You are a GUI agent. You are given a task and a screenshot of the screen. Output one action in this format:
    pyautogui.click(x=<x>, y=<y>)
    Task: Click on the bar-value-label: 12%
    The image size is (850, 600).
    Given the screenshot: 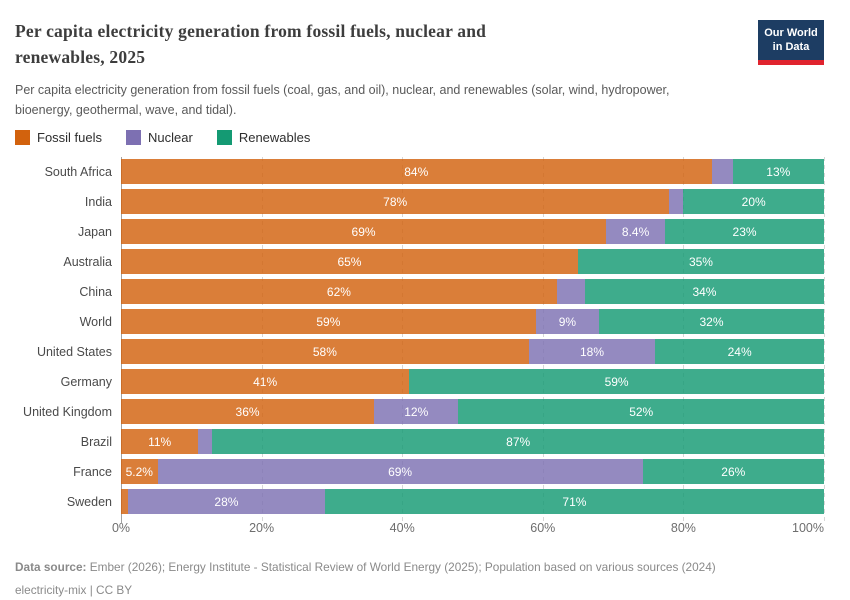 What is the action you would take?
    pyautogui.click(x=416, y=411)
    